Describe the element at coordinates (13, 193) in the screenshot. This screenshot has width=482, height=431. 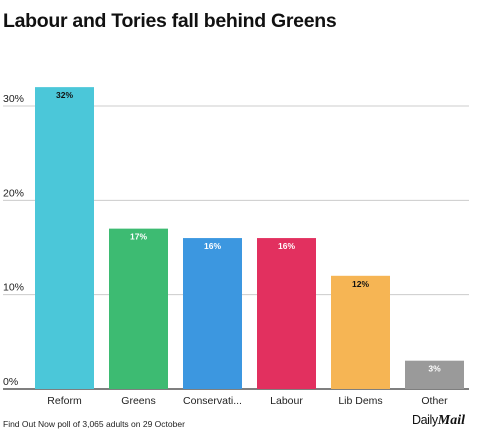
I see `y-tick-label: 20%` at that location.